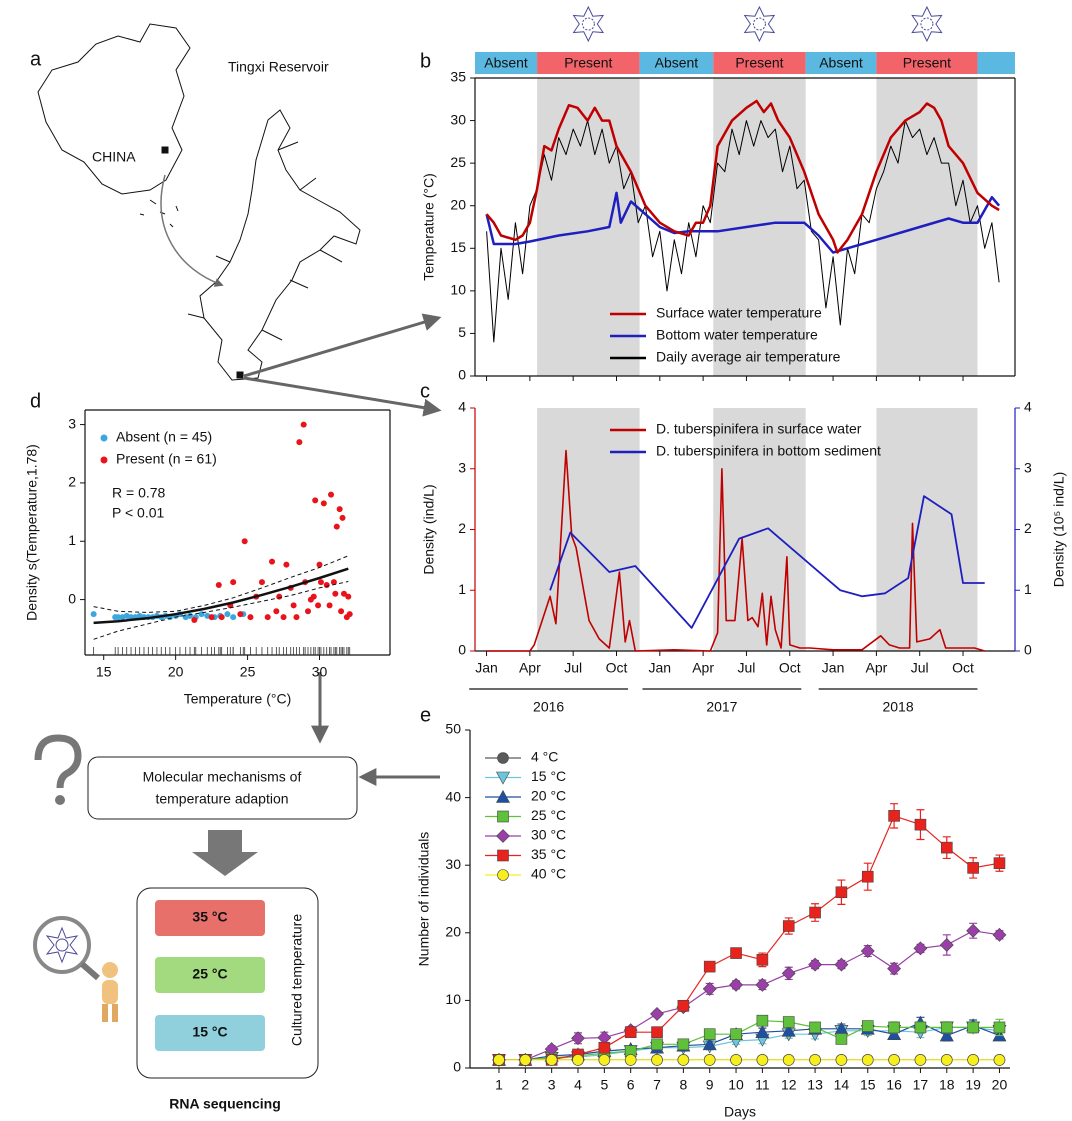 The image size is (1072, 1121). Describe the element at coordinates (506, 63) in the screenshot. I see `phase-label: Absent` at that location.